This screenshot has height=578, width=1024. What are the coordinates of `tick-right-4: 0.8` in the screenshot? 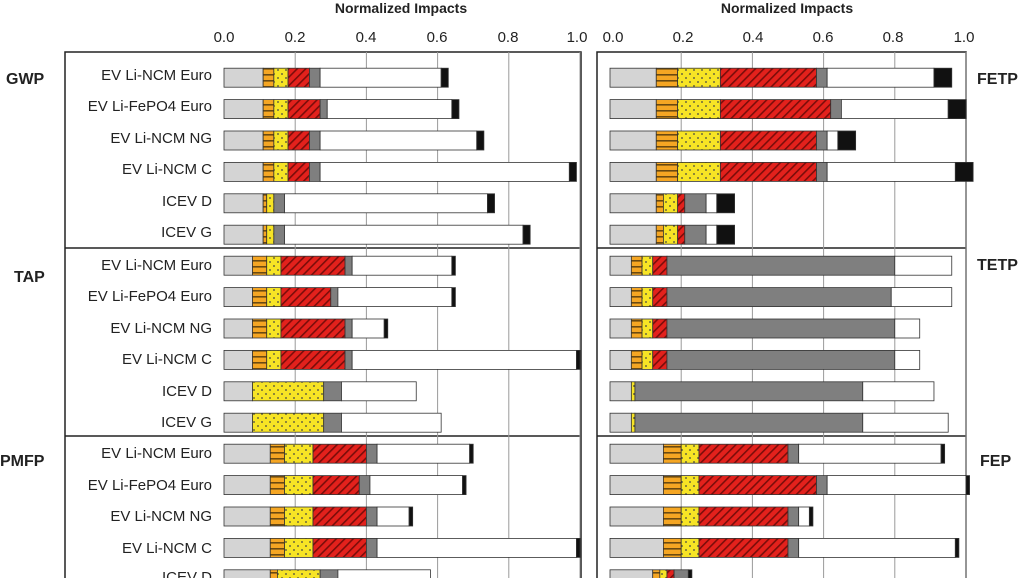 It's located at (893, 37).